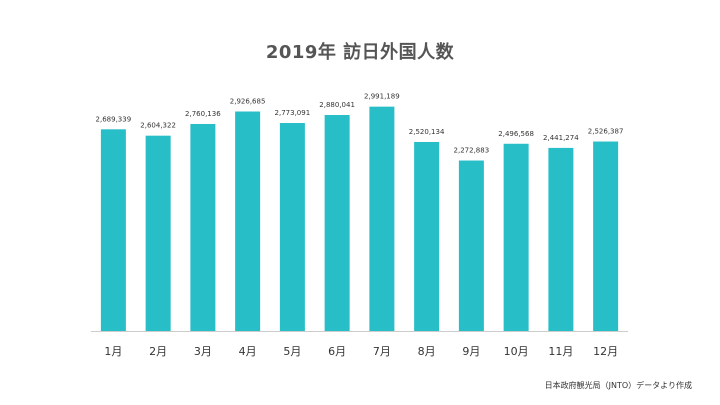 The height and width of the screenshot is (405, 720). Describe the element at coordinates (203, 351) in the screenshot. I see `x-tick-label-3: 3月` at that location.